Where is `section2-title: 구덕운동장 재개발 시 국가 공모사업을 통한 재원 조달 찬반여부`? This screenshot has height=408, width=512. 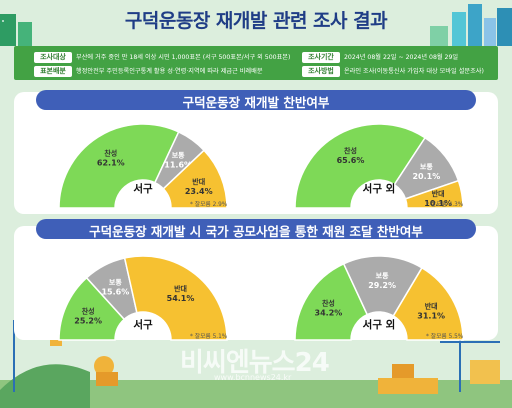 section2-title: 구덕운동장 재개발 시 국가 공모사업을 통한 재원 조달 찬반여부 is located at coordinates (256, 231).